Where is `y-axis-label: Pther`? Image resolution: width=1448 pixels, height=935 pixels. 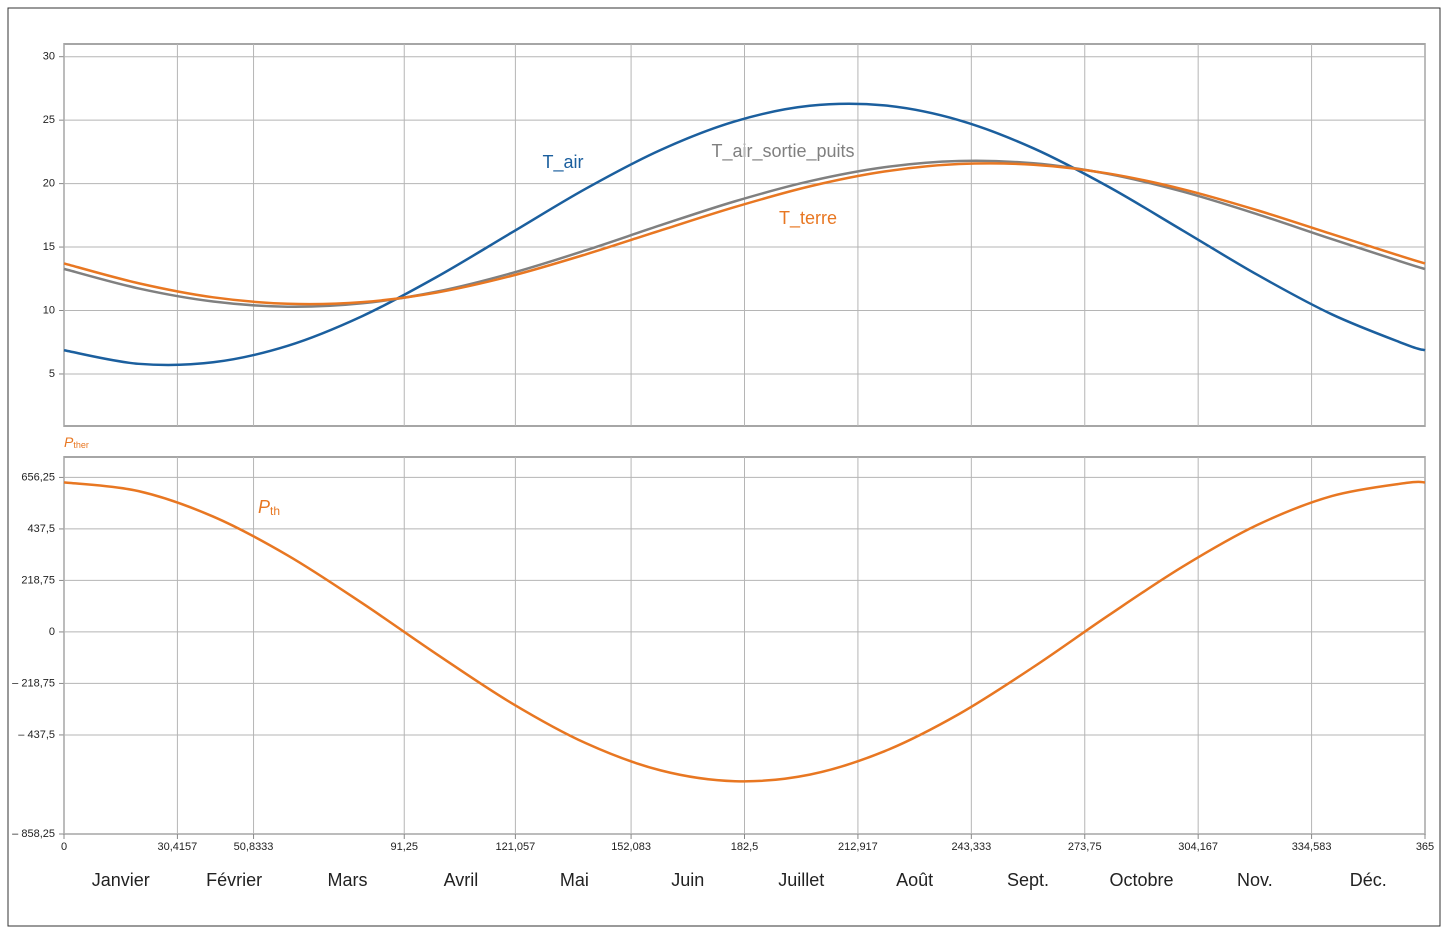 y-axis-label: Pther is located at coordinates (76, 442).